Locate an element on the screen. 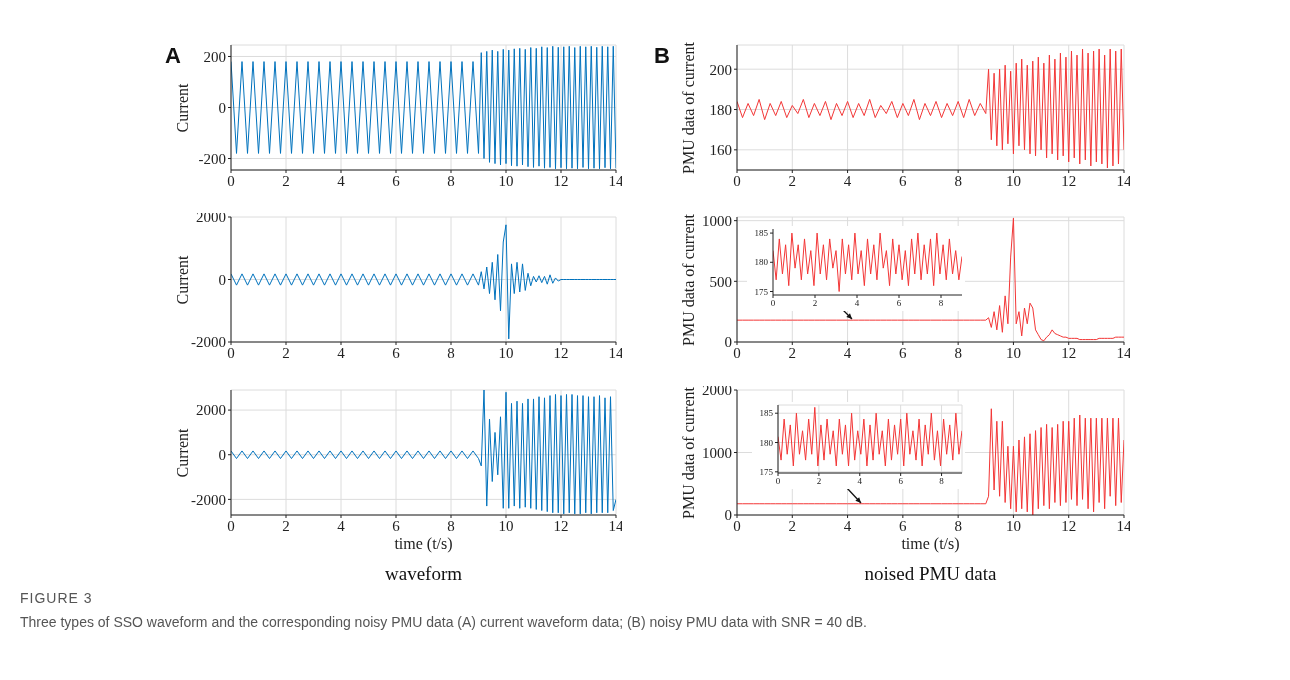  y-tick-label: 500 is located at coordinates (720, 281).